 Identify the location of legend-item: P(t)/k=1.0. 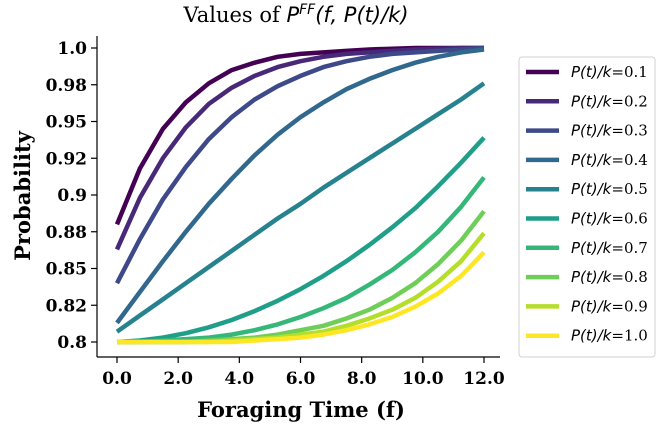
(587, 336).